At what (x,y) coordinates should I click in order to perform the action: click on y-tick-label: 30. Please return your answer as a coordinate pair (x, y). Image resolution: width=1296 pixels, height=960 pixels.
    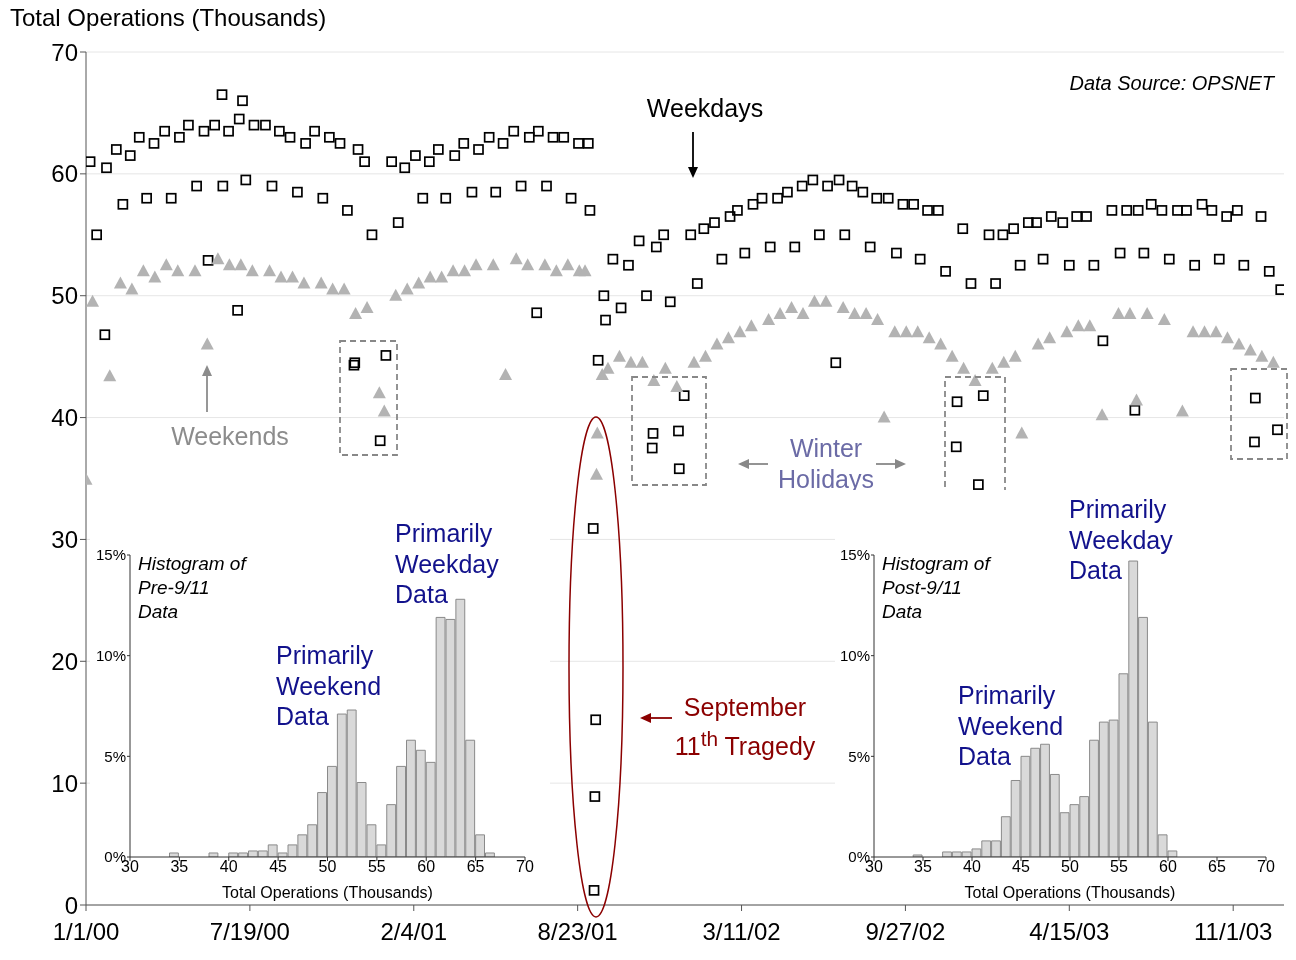
    Looking at the image, I should click on (64, 539).